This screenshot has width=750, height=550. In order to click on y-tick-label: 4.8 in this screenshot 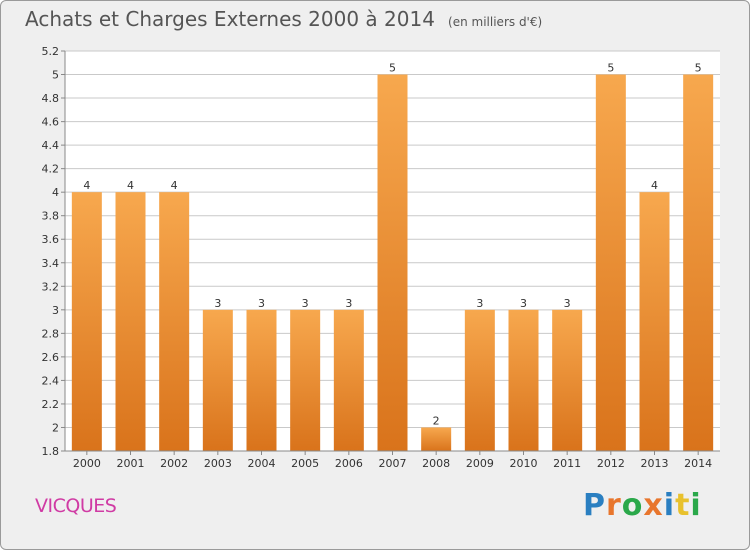, I will do `click(51, 98)`.